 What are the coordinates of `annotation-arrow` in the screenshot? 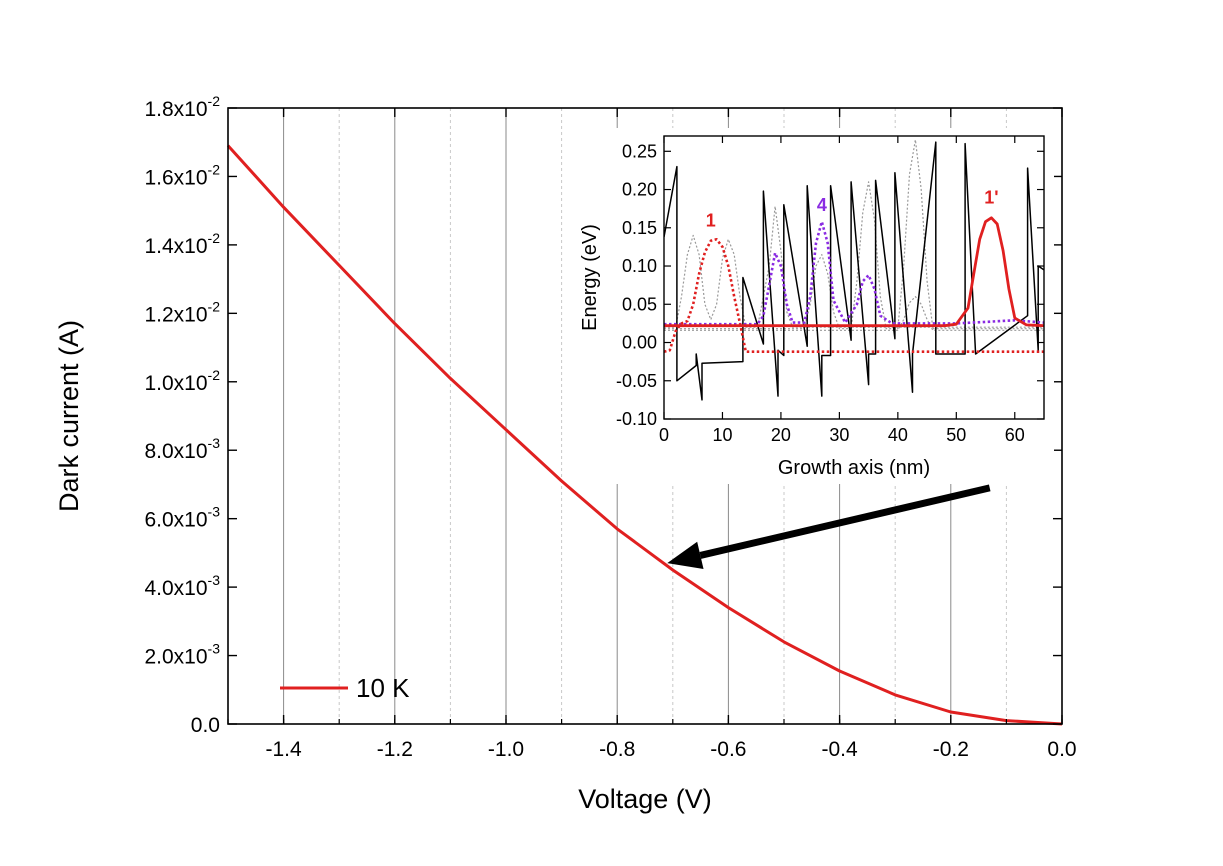 It's located at (829, 527).